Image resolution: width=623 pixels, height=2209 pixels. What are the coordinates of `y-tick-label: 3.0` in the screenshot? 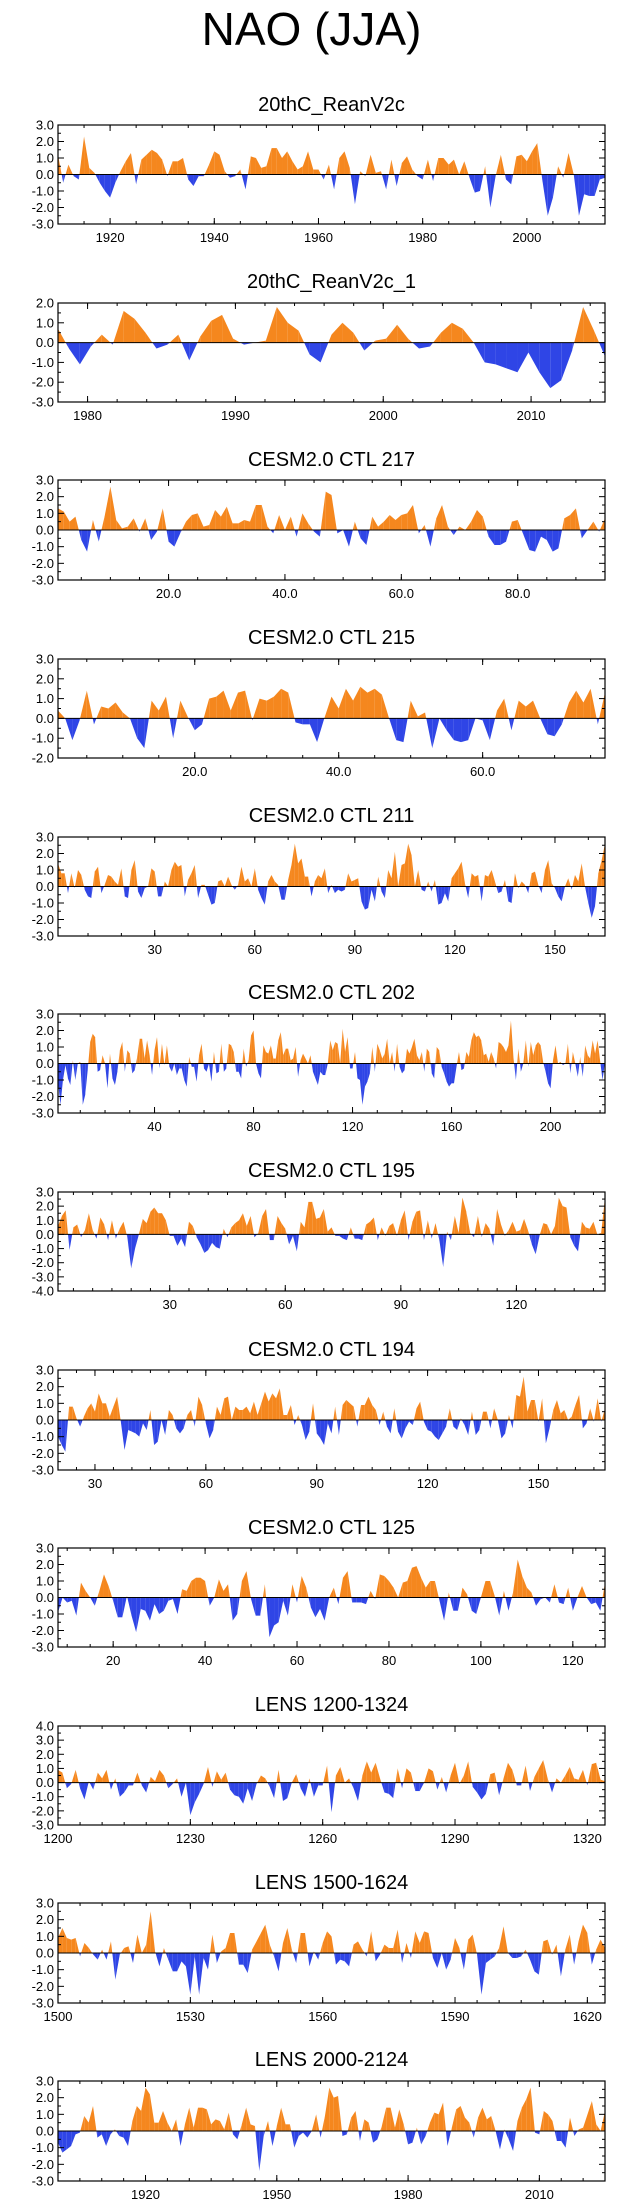 It's located at (45, 1548).